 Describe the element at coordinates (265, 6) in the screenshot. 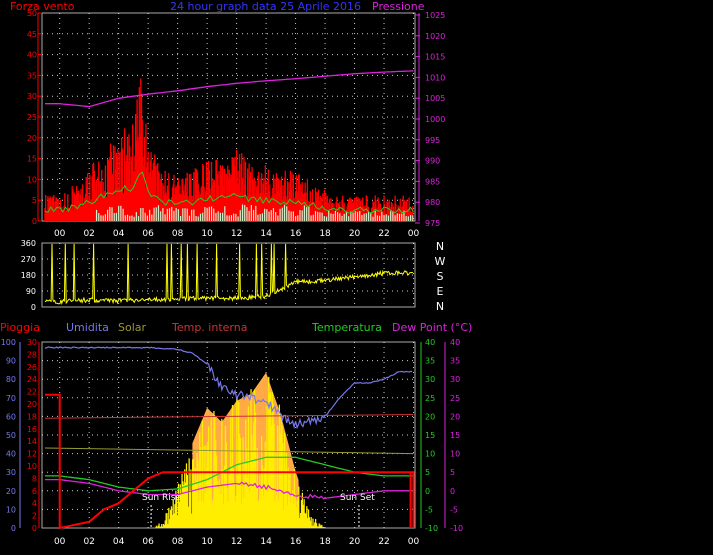

I see `chart-title: 24 hour graph data 25 Aprile 2016` at that location.